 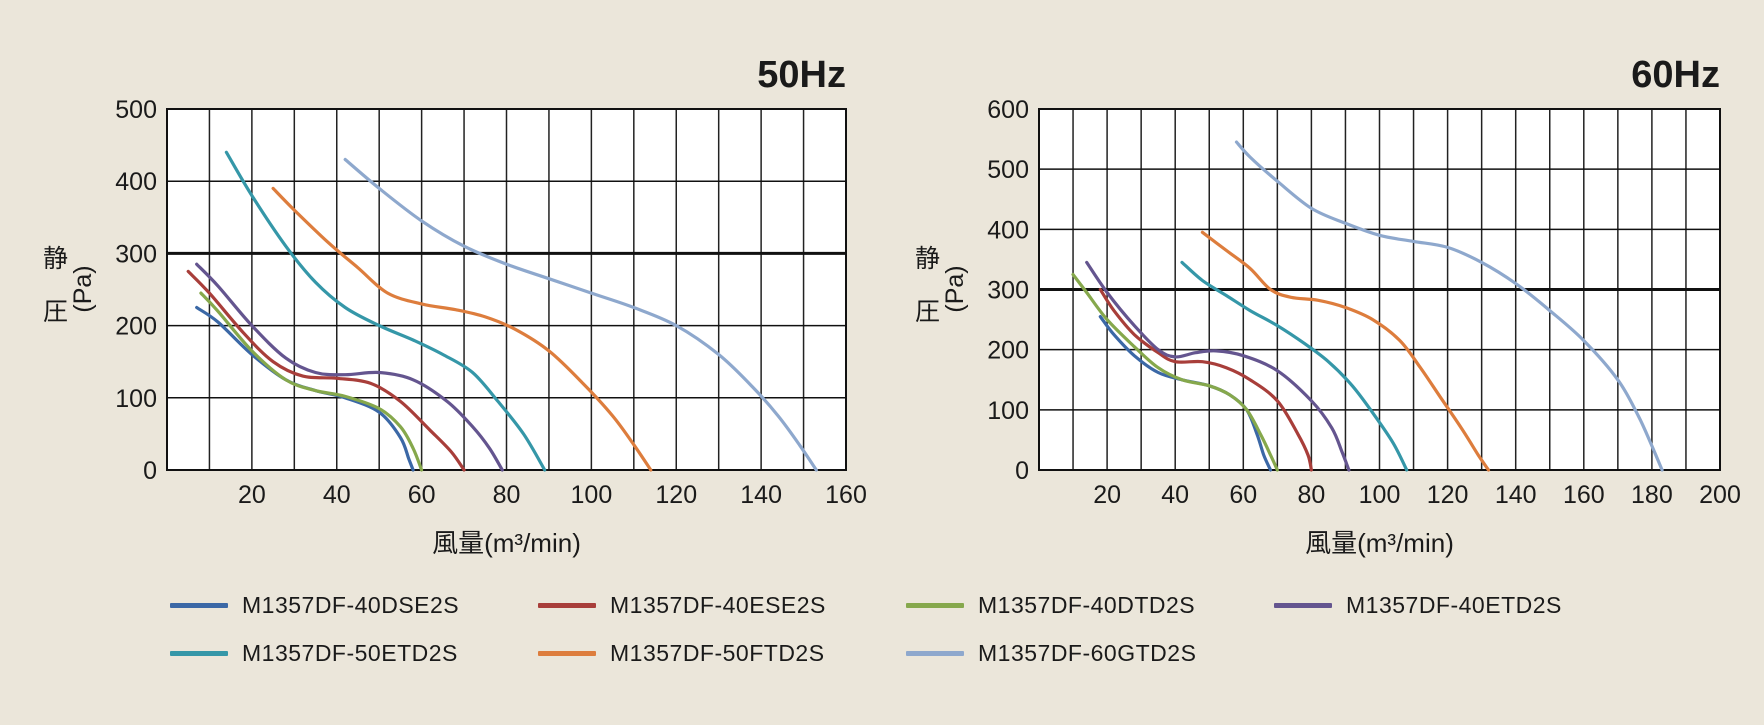 What do you see at coordinates (1454, 604) in the screenshot?
I see `legend-label: M1357DF-40ETD2S` at bounding box center [1454, 604].